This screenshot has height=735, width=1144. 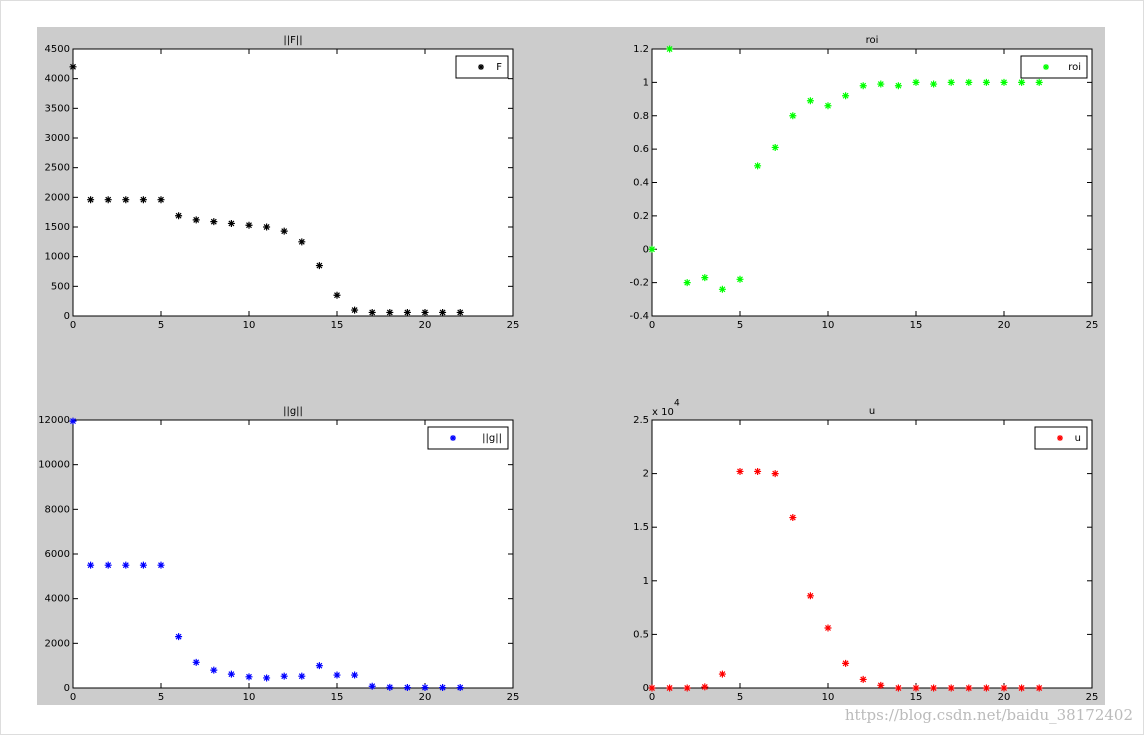 I want to click on y-tick-label: 1500, so click(x=57, y=227).